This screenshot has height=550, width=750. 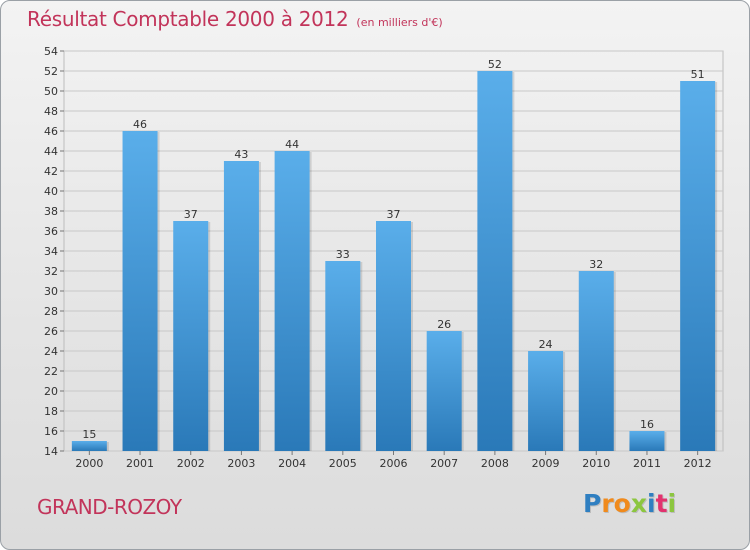 I want to click on y-tick-label: 42, so click(x=51, y=171).